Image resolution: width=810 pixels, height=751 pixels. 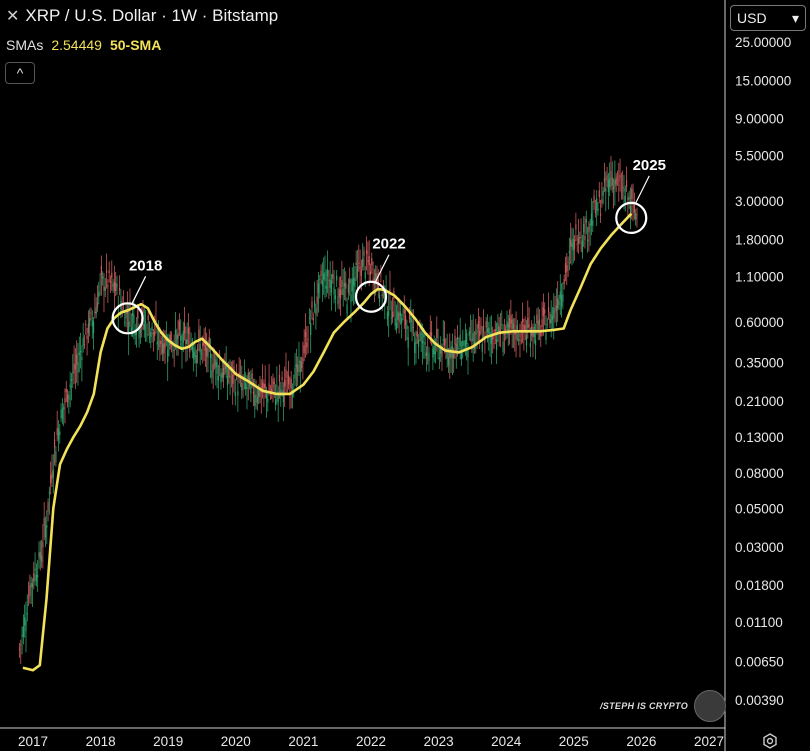 I want to click on y-tick-label: 0.01100, so click(x=759, y=622).